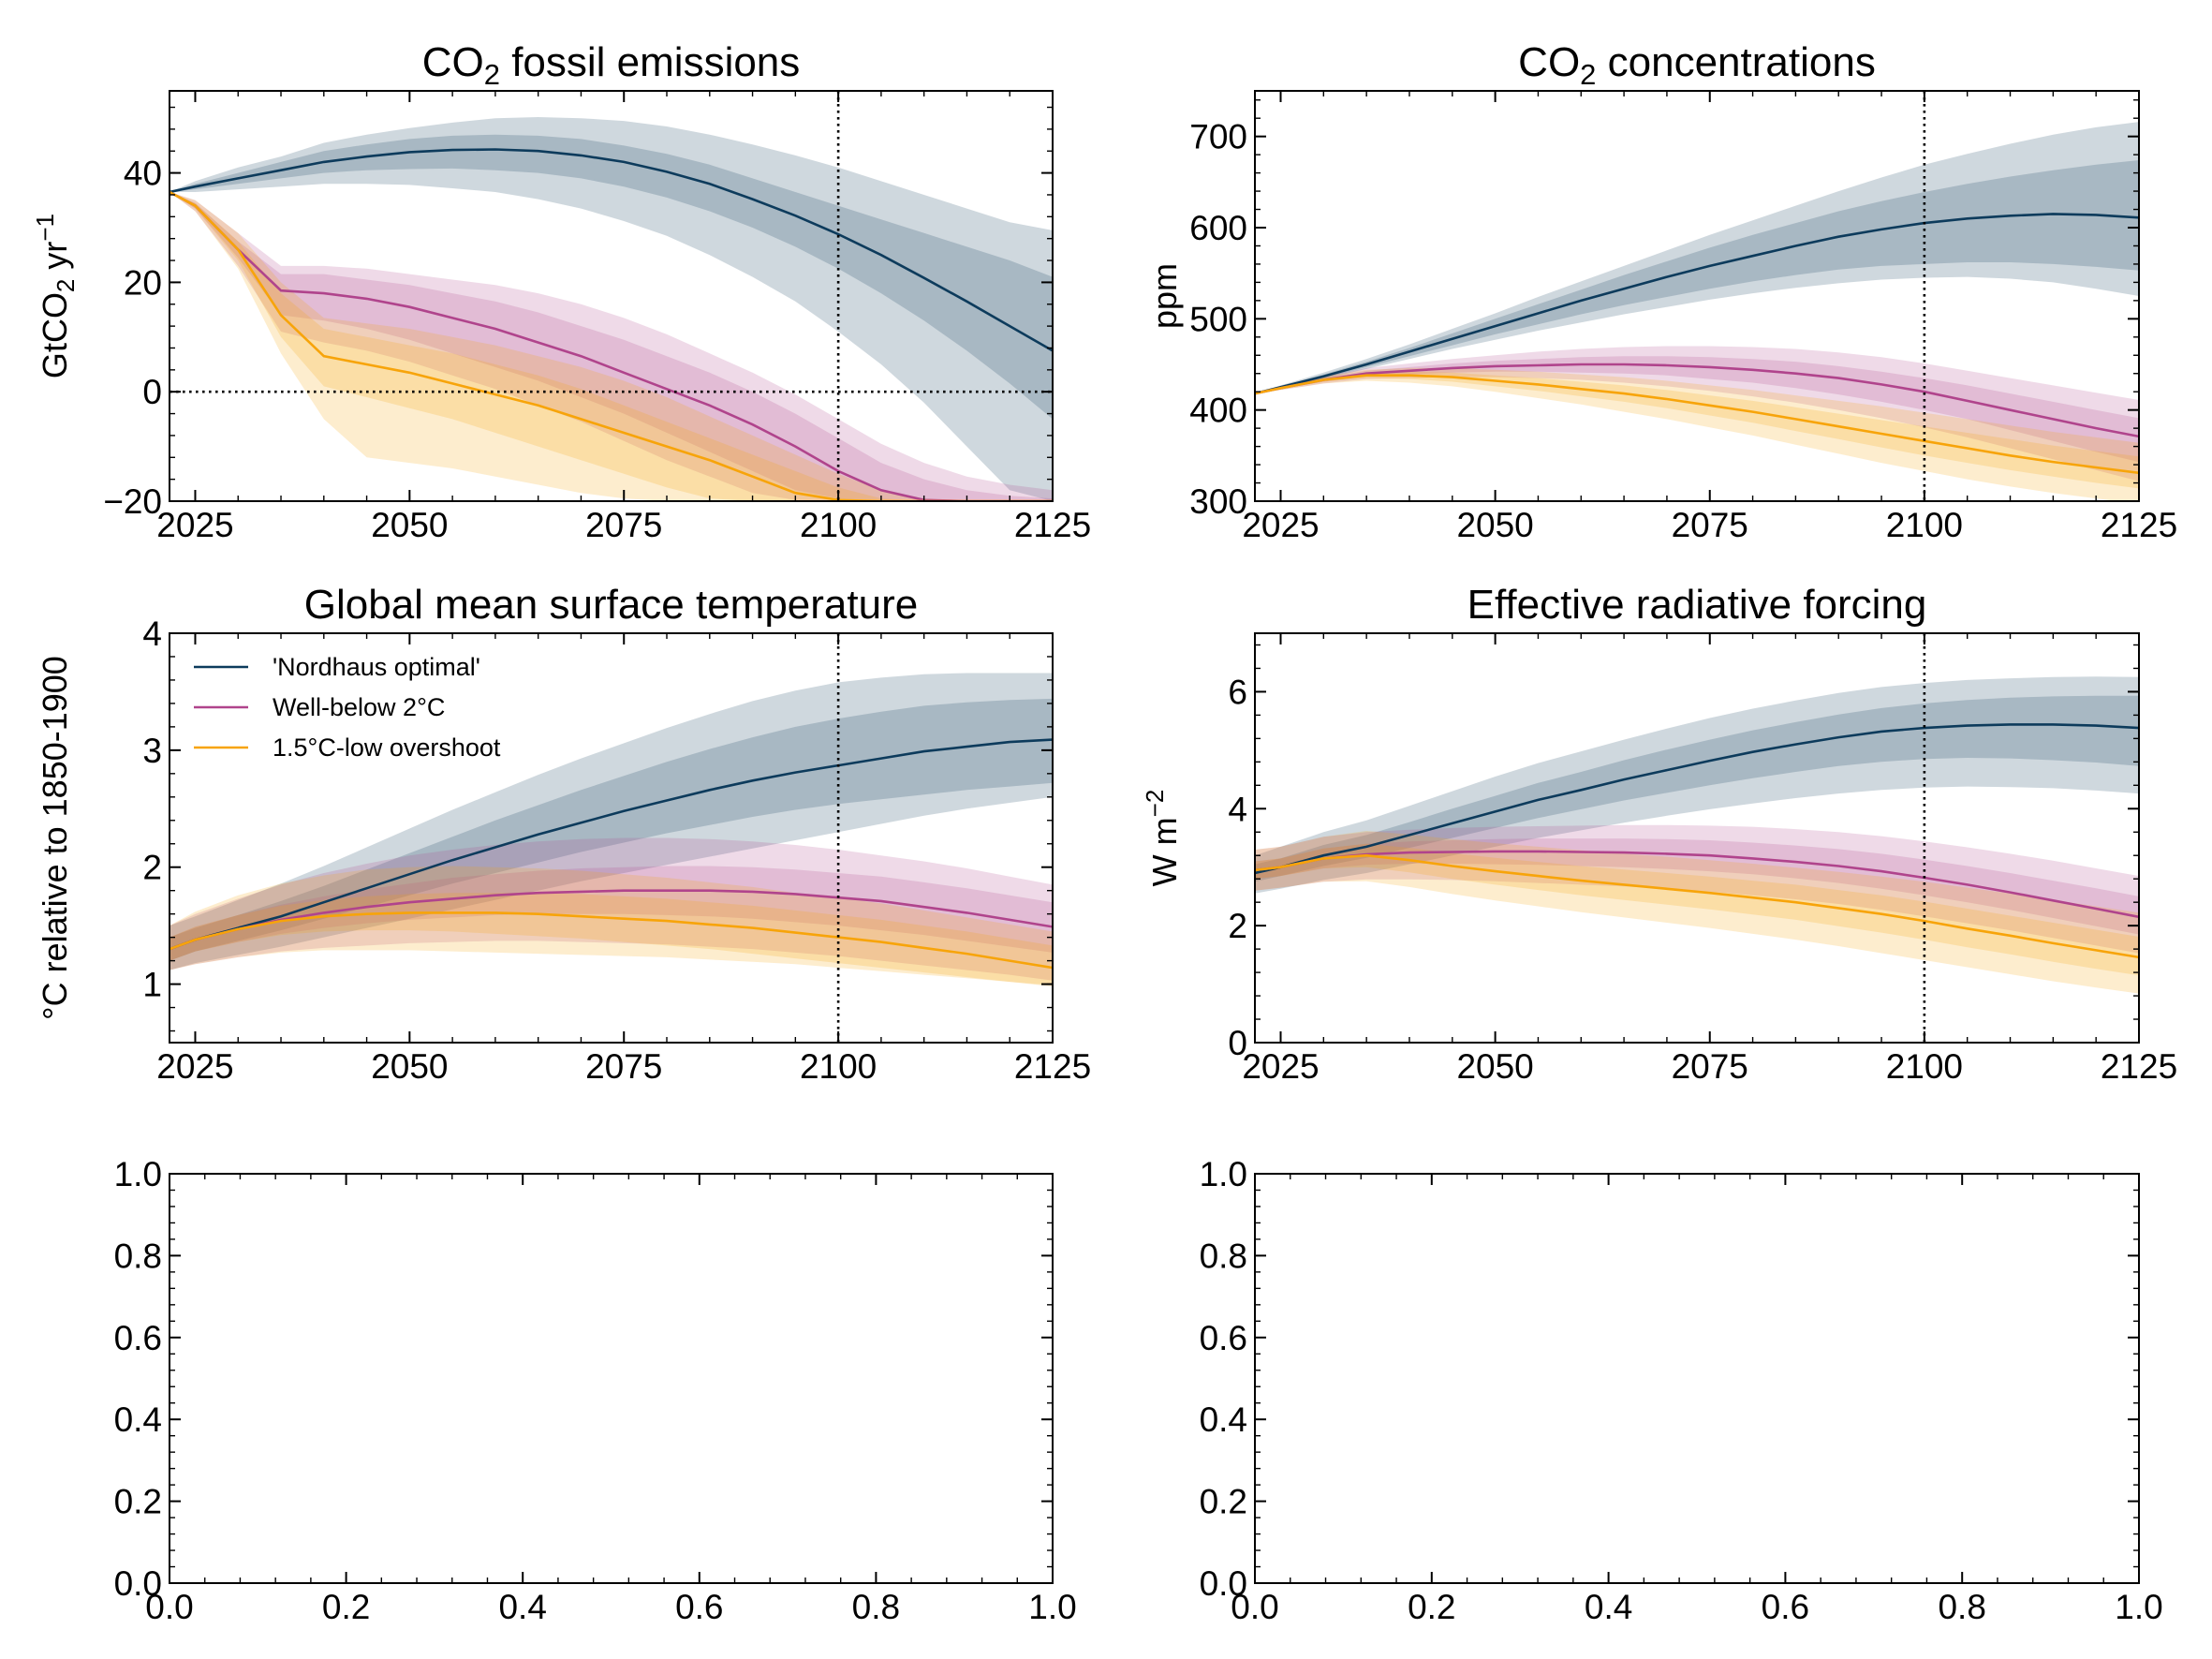 This screenshot has height=1659, width=2212. What do you see at coordinates (650, 62) in the screenshot?
I see `title-text: fossil emissions` at bounding box center [650, 62].